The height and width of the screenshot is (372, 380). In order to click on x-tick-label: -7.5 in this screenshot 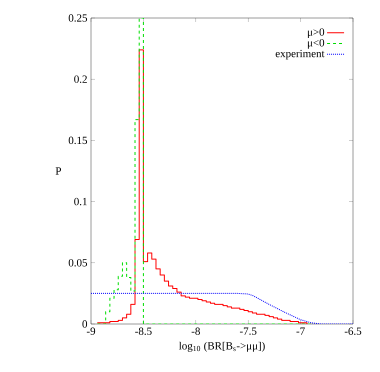, I will do `click(248, 331)`.